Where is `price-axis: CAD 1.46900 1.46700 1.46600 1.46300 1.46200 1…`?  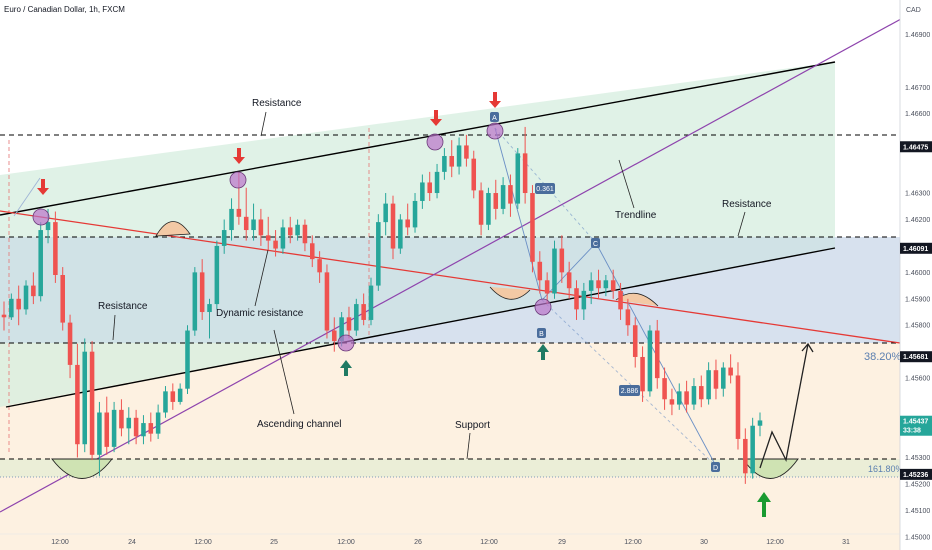
price-axis: CAD 1.46900 1.46700 1.46600 1.46300 1.46200 1… is located at coordinates (915, 275).